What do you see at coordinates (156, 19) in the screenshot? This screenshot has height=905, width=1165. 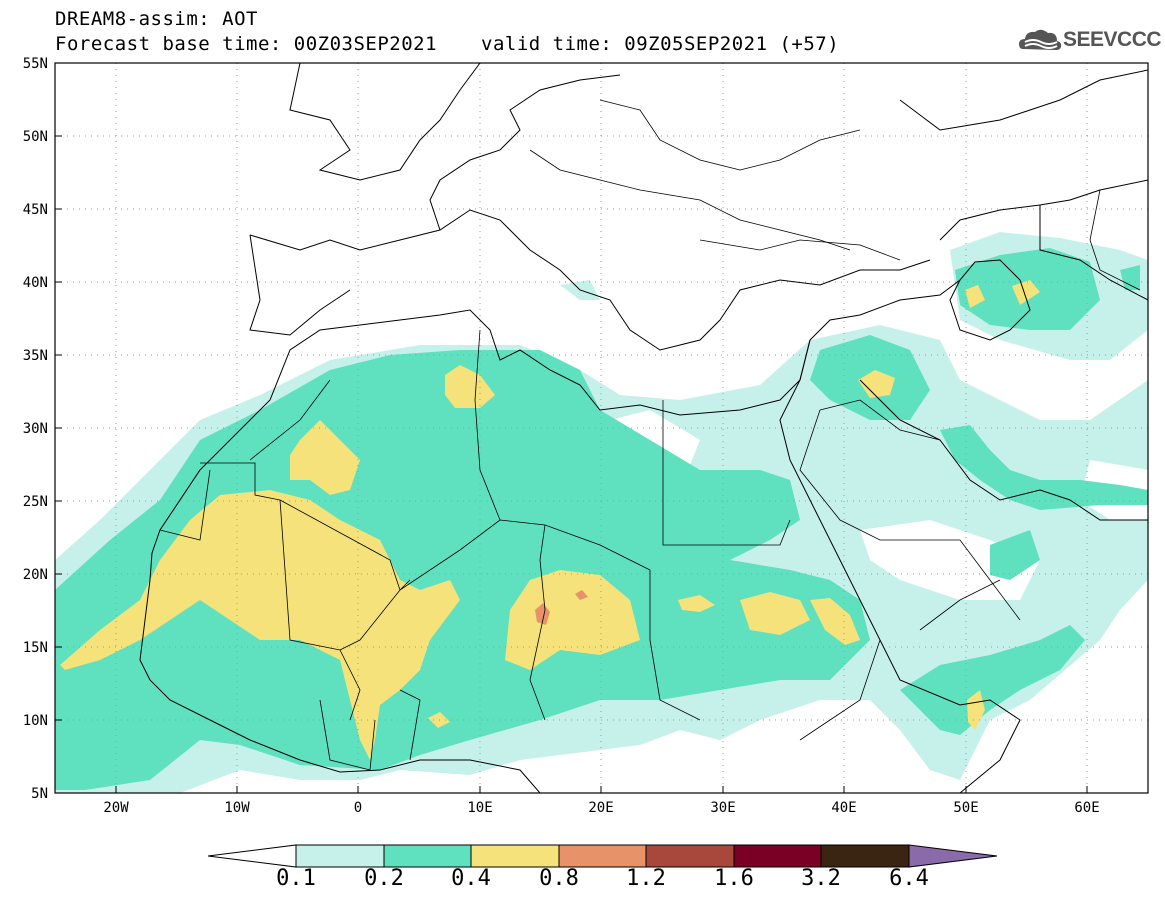 I see `map-title: DREAM8-assim: AOT` at bounding box center [156, 19].